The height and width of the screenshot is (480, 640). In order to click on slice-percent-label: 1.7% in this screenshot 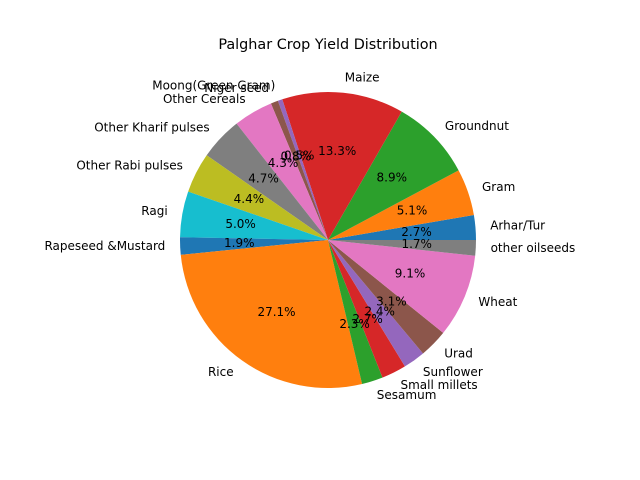, I will do `click(416, 244)`.